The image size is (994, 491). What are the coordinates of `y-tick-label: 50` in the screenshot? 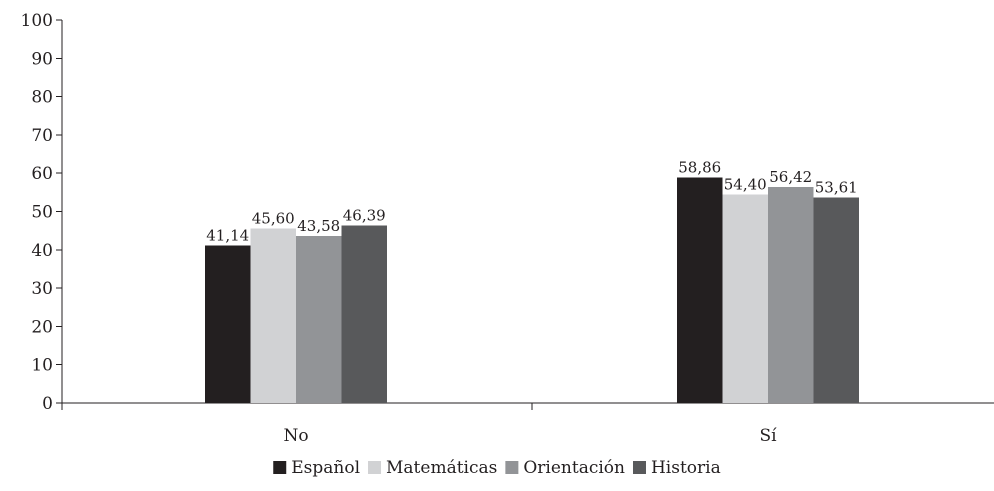 It's located at (42, 213).